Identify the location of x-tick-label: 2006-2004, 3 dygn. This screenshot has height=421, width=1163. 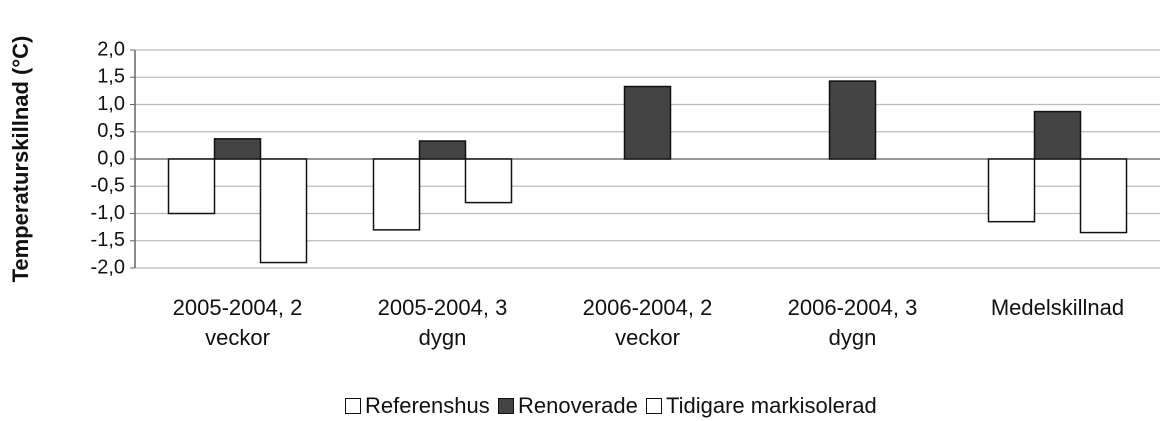
(852, 322).